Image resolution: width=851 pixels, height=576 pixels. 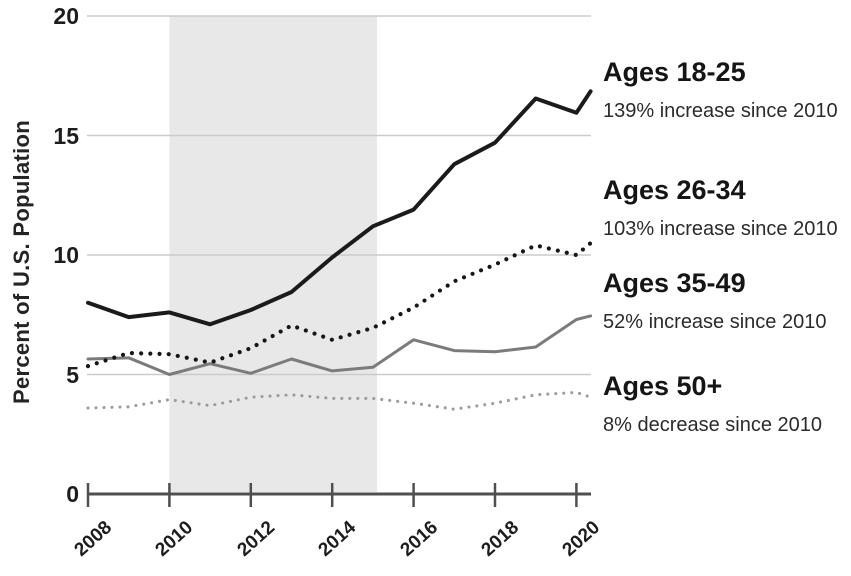 I want to click on y-tick-label-20: 20, so click(x=66, y=16).